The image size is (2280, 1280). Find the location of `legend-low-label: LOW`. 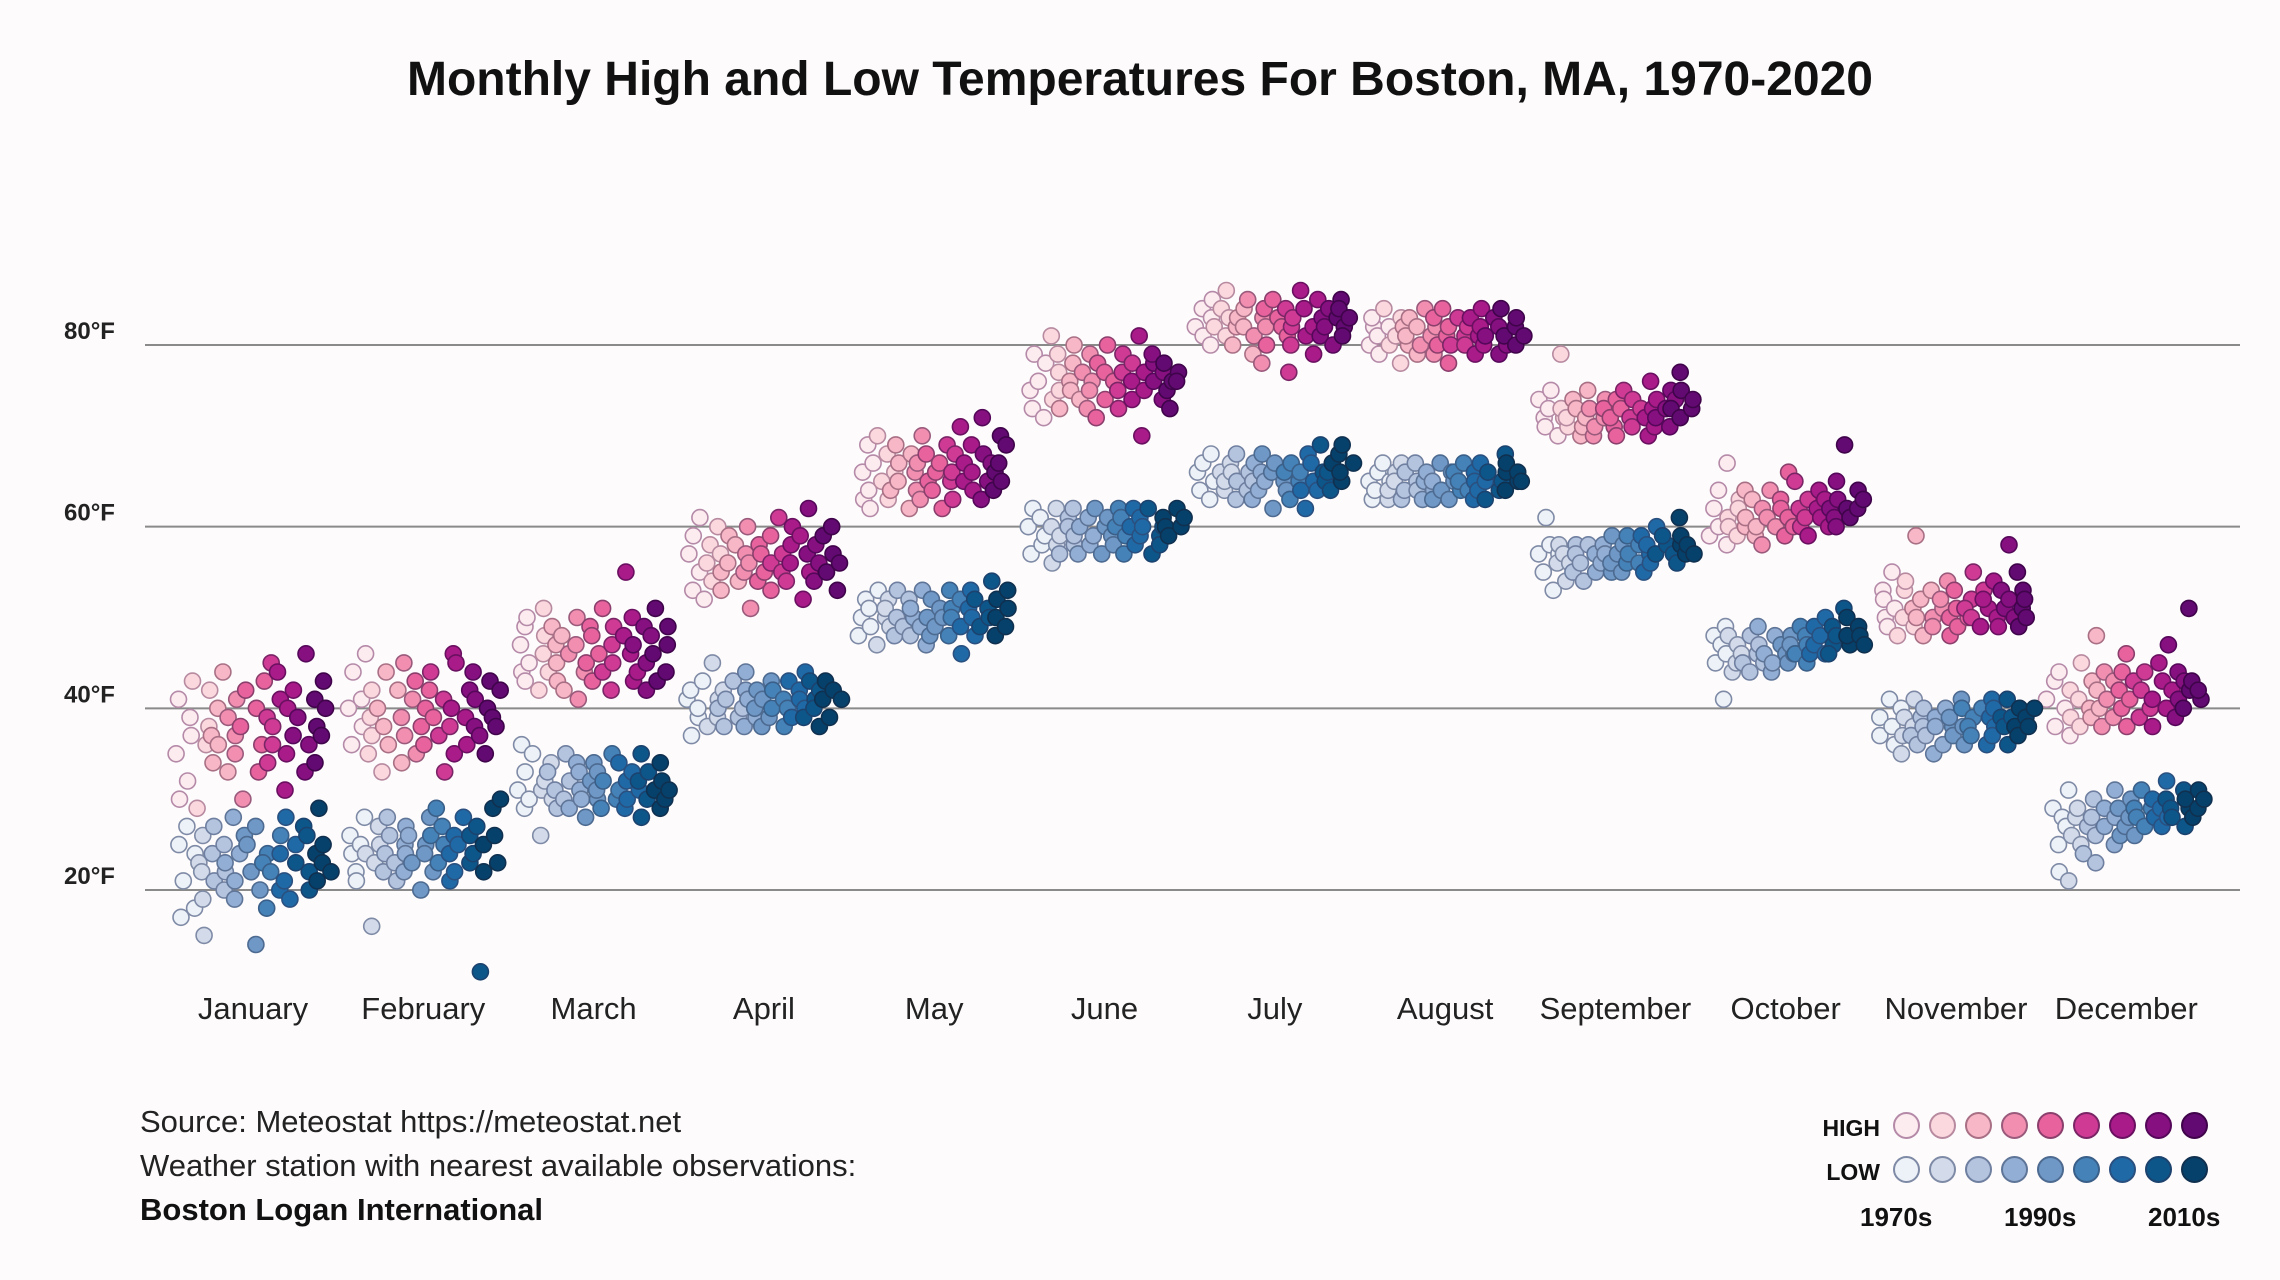

legend-low-label: LOW is located at coordinates (1853, 1172).